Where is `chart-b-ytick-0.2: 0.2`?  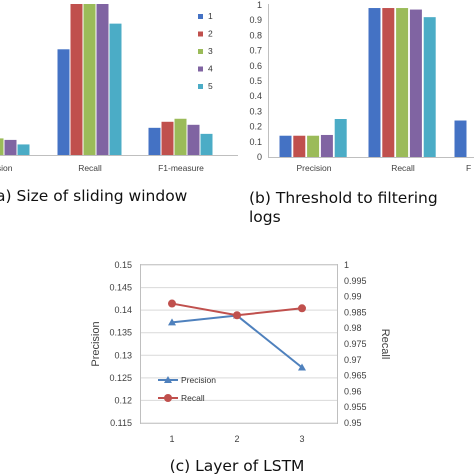 chart-b-ytick-0.2: 0.2 is located at coordinates (255, 127).